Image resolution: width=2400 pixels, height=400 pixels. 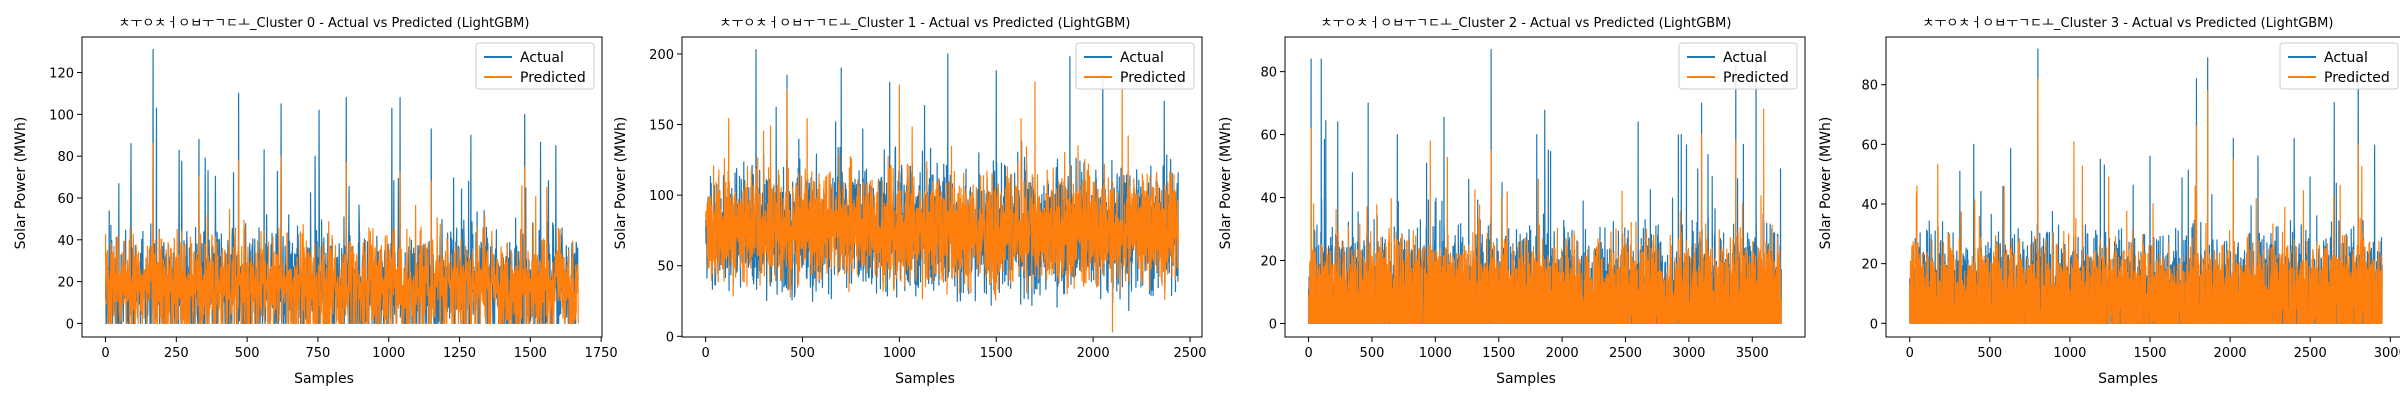 What do you see at coordinates (601, 353) in the screenshot?
I see `x-tick-label: 1750` at bounding box center [601, 353].